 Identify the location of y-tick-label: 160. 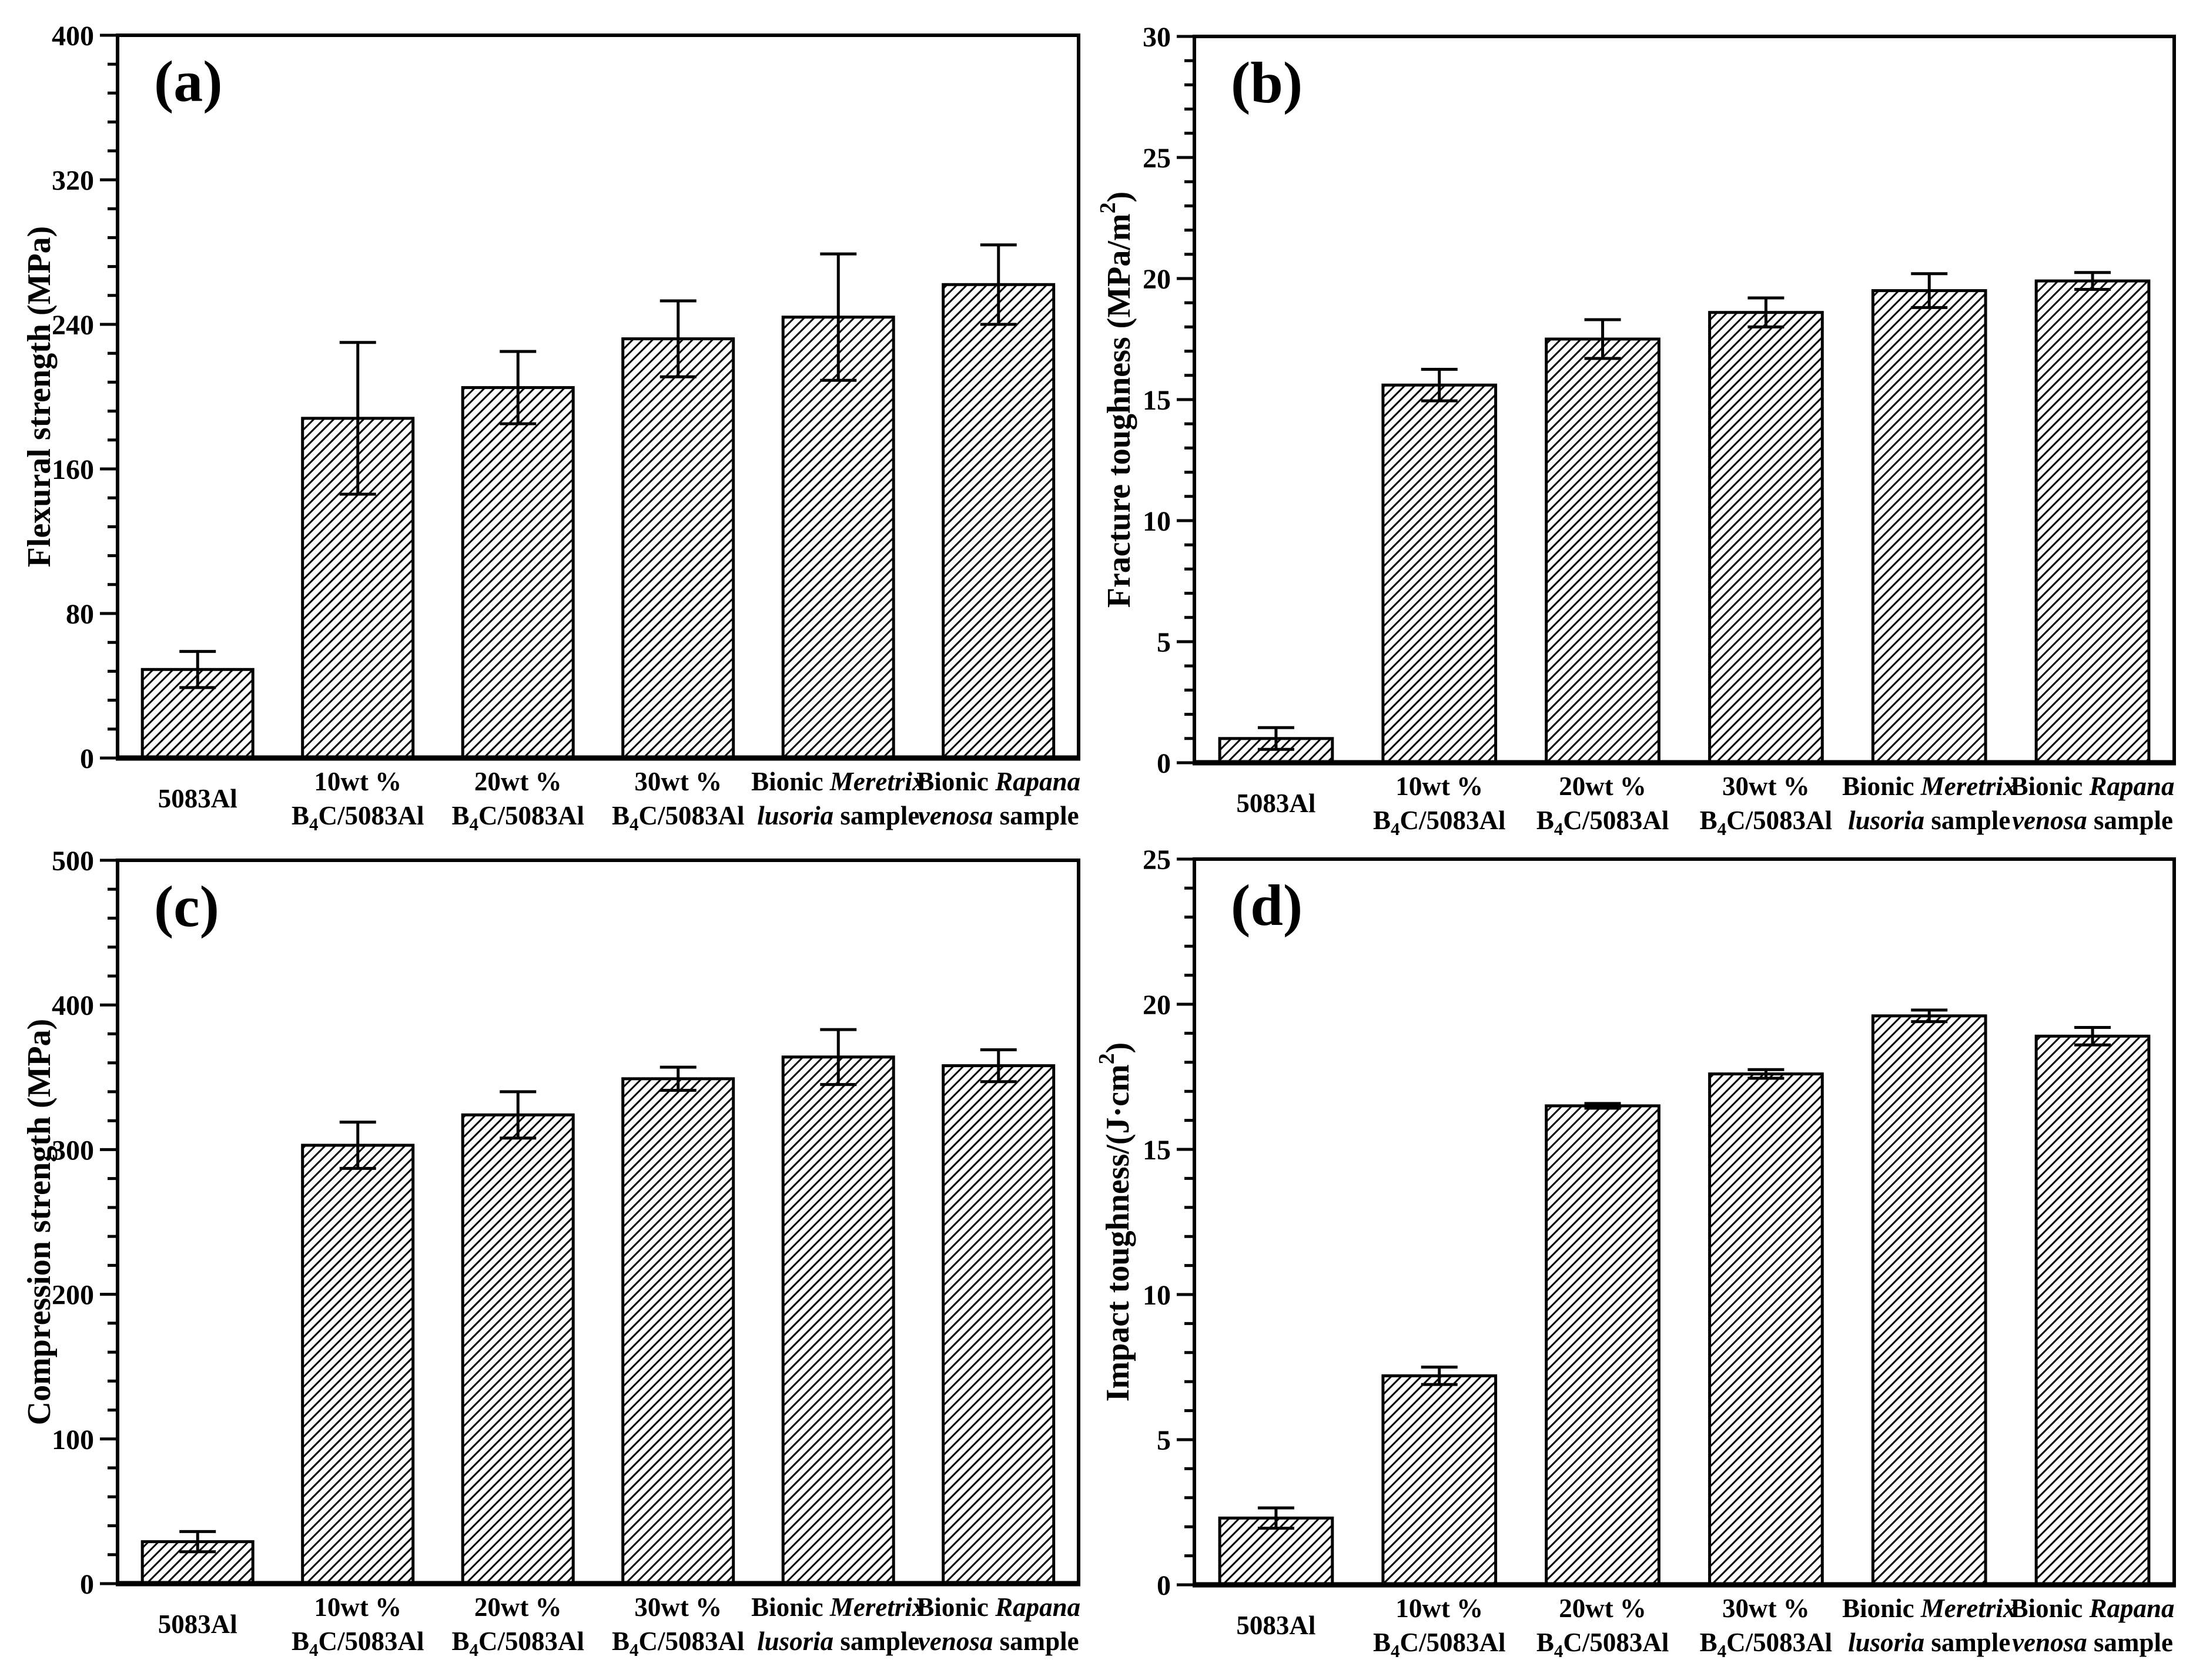
(73, 469).